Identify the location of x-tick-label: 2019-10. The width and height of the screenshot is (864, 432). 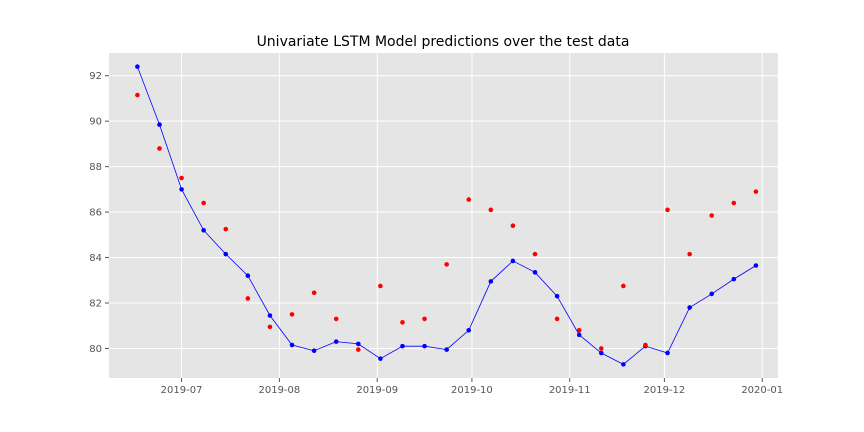
(472, 390).